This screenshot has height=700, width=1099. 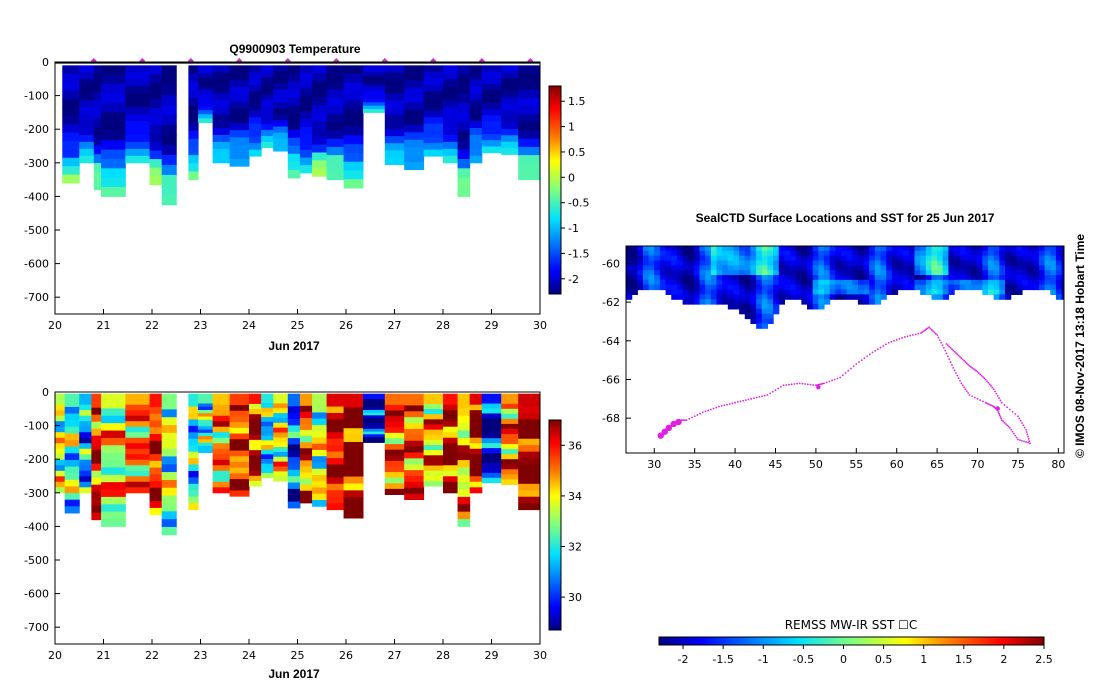 What do you see at coordinates (249, 325) in the screenshot?
I see `x-tick-label: 24` at bounding box center [249, 325].